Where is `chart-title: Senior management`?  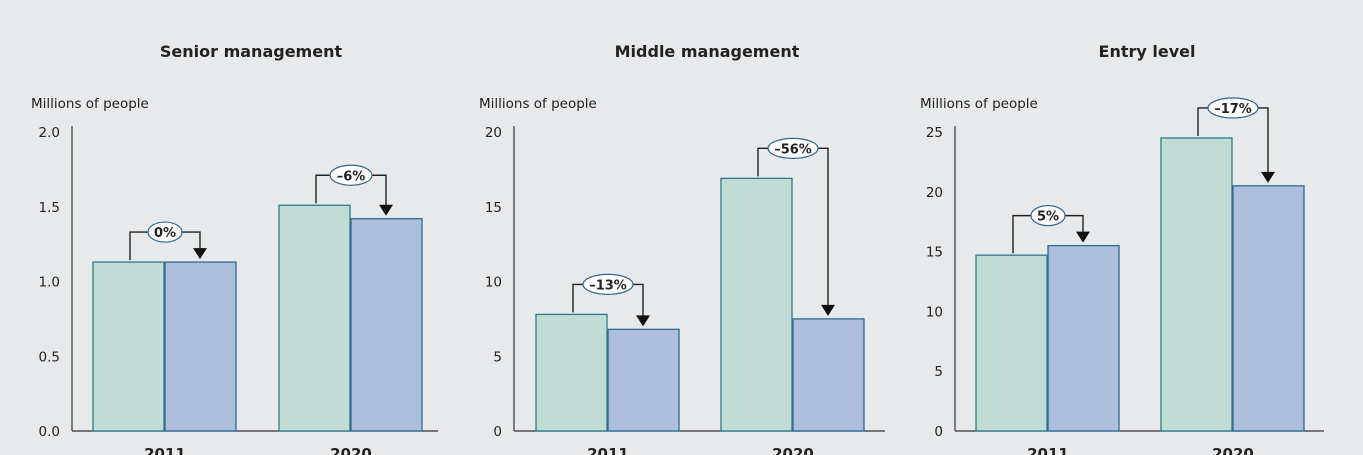 chart-title: Senior management is located at coordinates (251, 51).